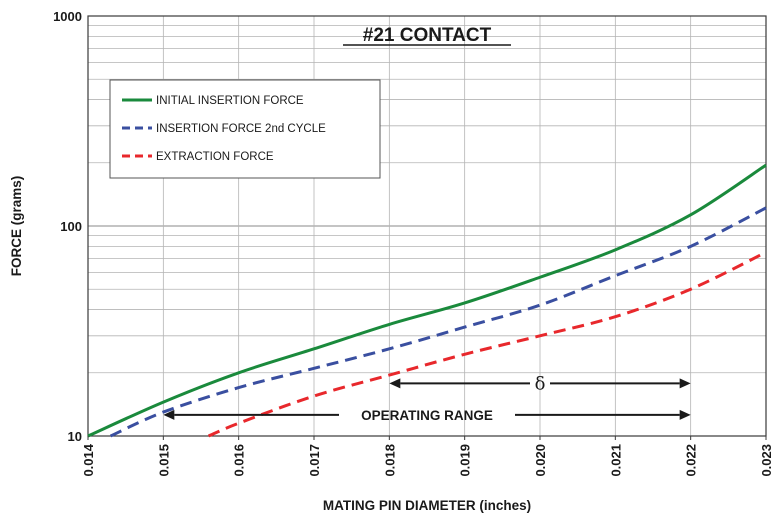 Image resolution: width=784 pixels, height=519 pixels. I want to click on x-tick-label: 0.016, so click(239, 460).